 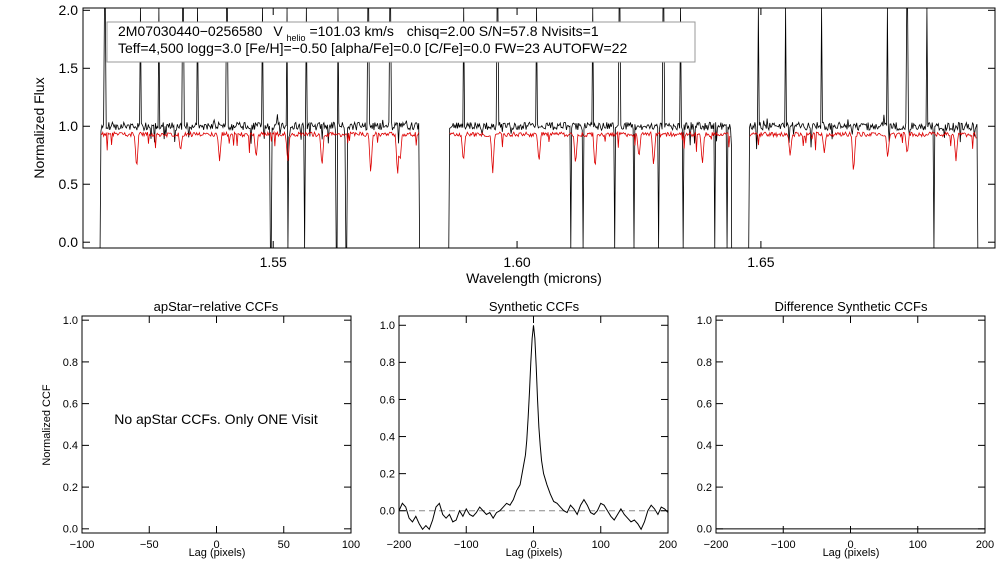 I want to click on v-helio-label: V, so click(x=278, y=31).